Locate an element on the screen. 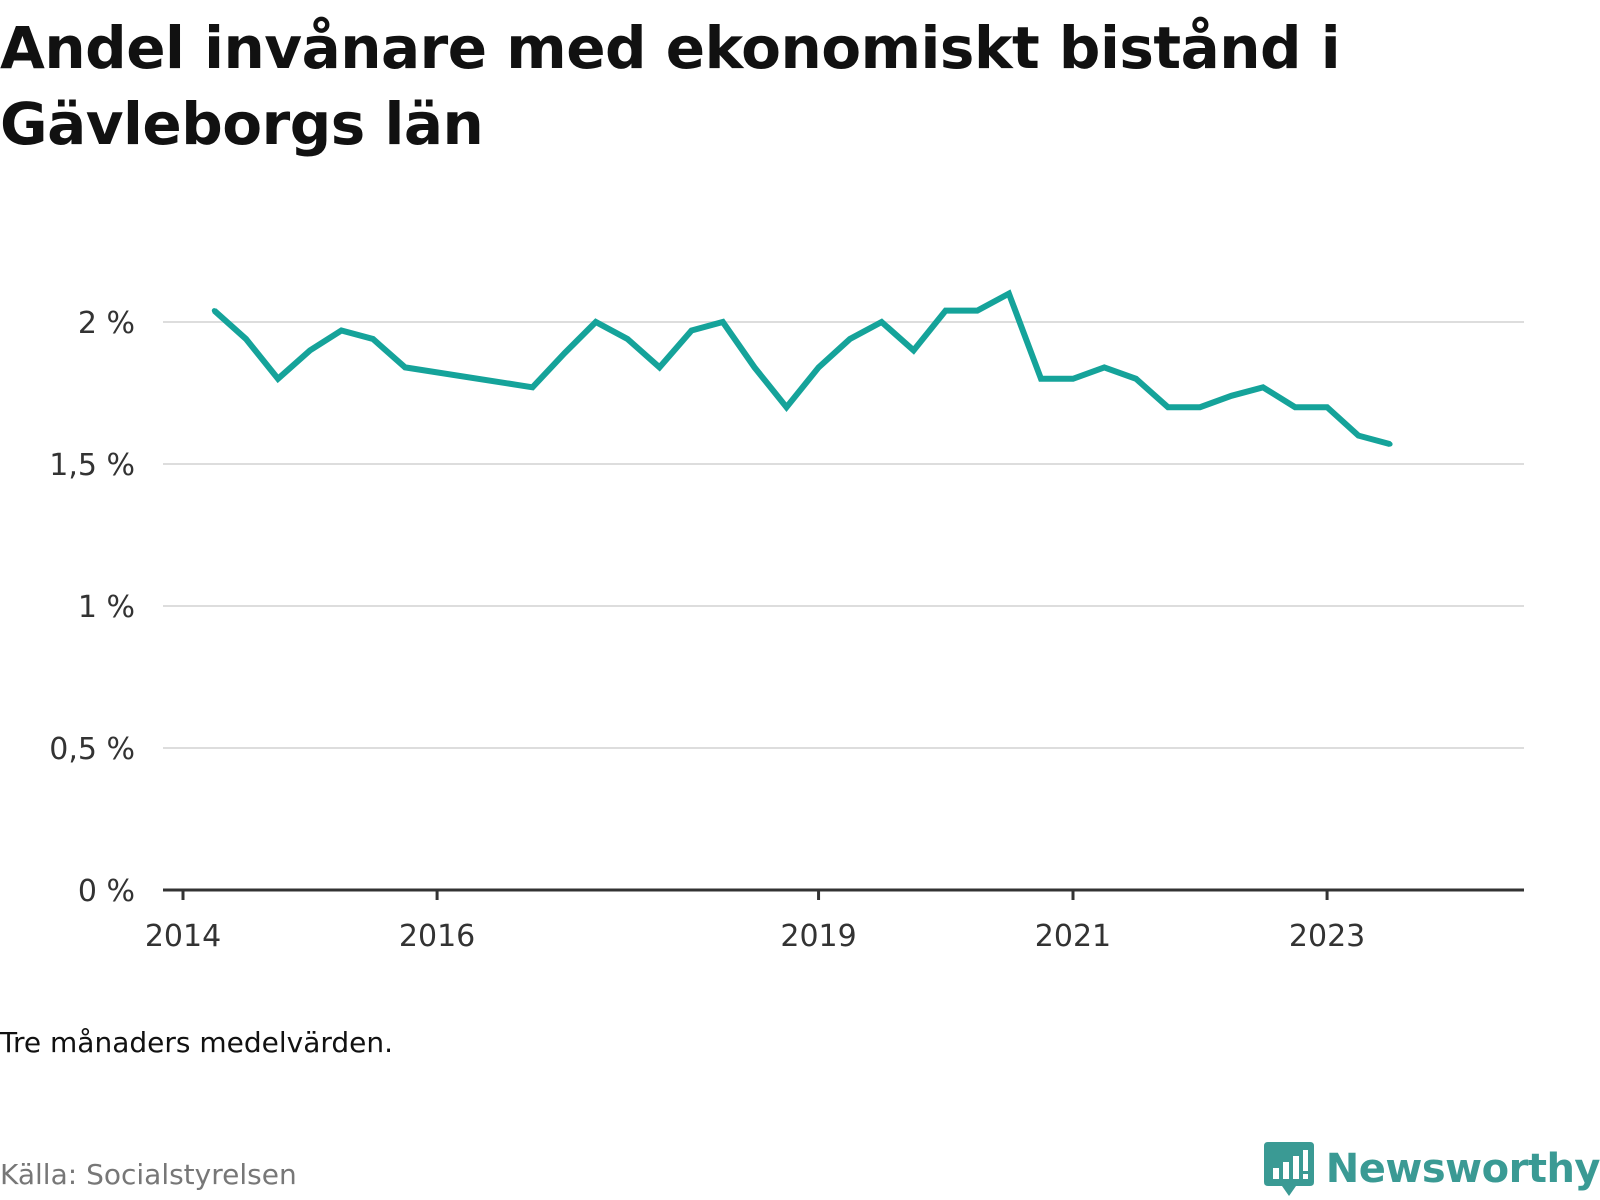 This screenshot has height=1200, width=1600. y-tick-label: 0 % is located at coordinates (106, 891).